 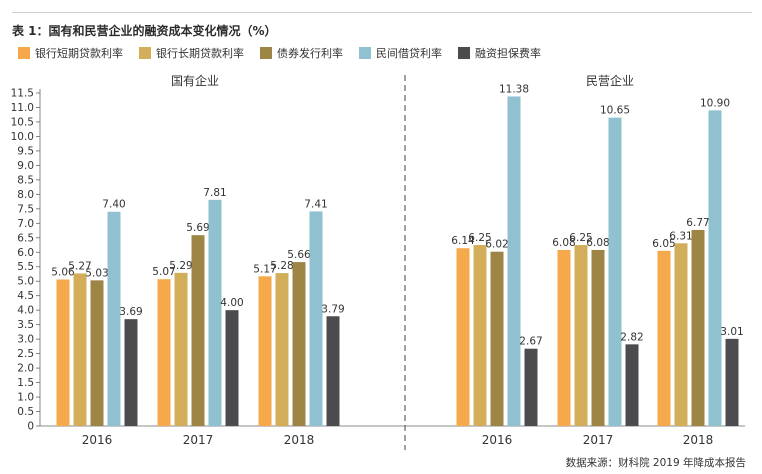 I want to click on data-label: 2.82, so click(x=631, y=337).